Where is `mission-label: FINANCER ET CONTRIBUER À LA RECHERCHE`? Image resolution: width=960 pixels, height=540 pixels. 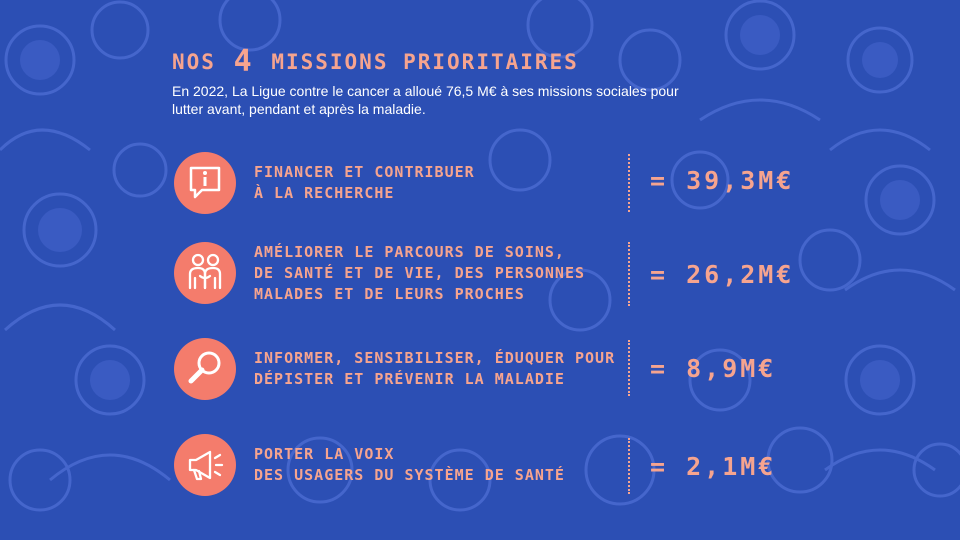
mission-label: FINANCER ET CONTRIBUER À LA RECHERCHE is located at coordinates (364, 182).